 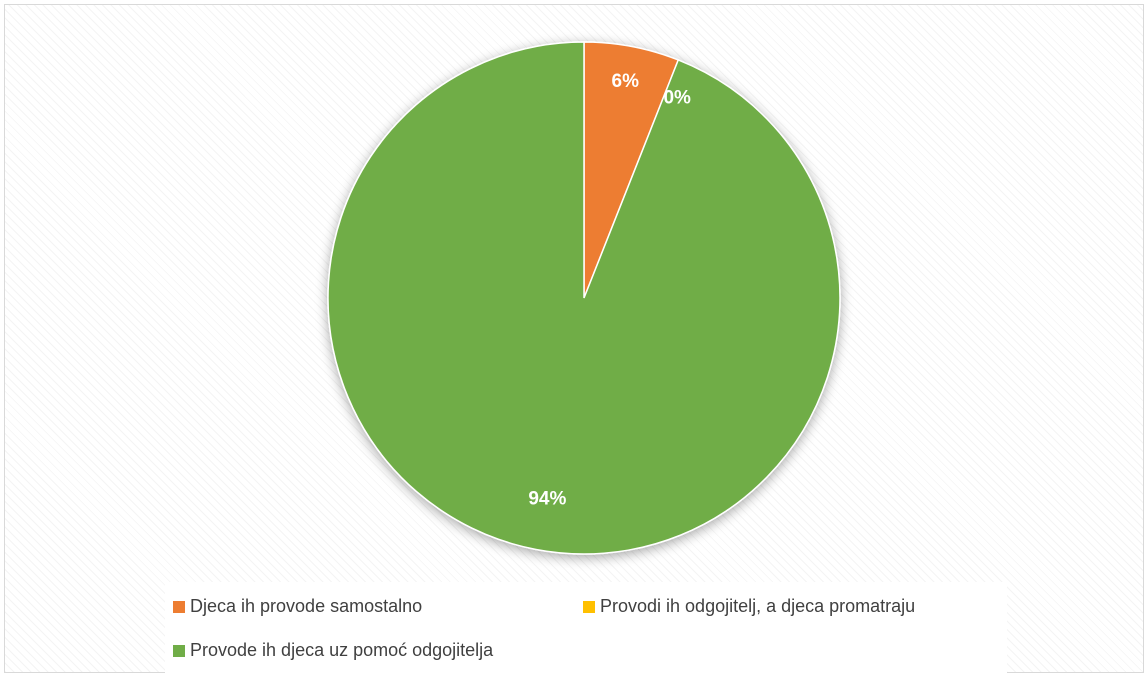 What do you see at coordinates (589, 606) in the screenshot?
I see `legend-swatch-yellow` at bounding box center [589, 606].